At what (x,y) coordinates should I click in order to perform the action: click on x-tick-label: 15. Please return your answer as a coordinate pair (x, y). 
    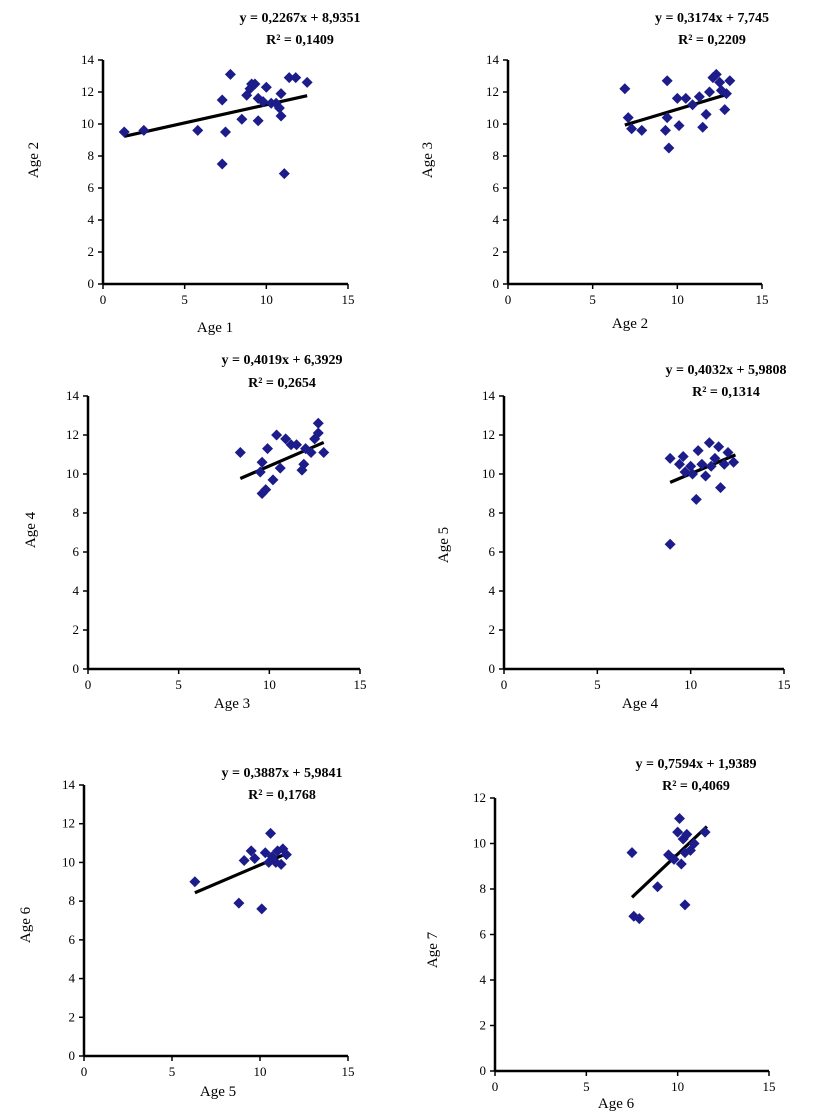
    Looking at the image, I should click on (360, 684).